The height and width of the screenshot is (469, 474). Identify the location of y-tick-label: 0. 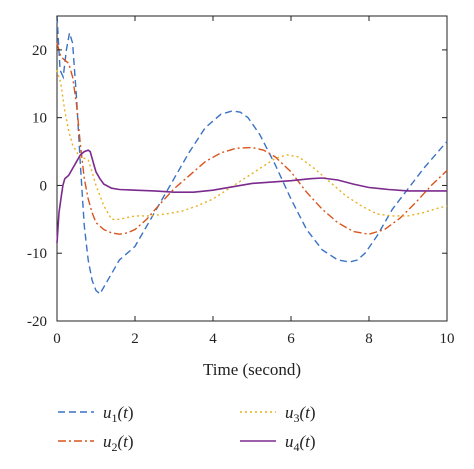
(44, 186).